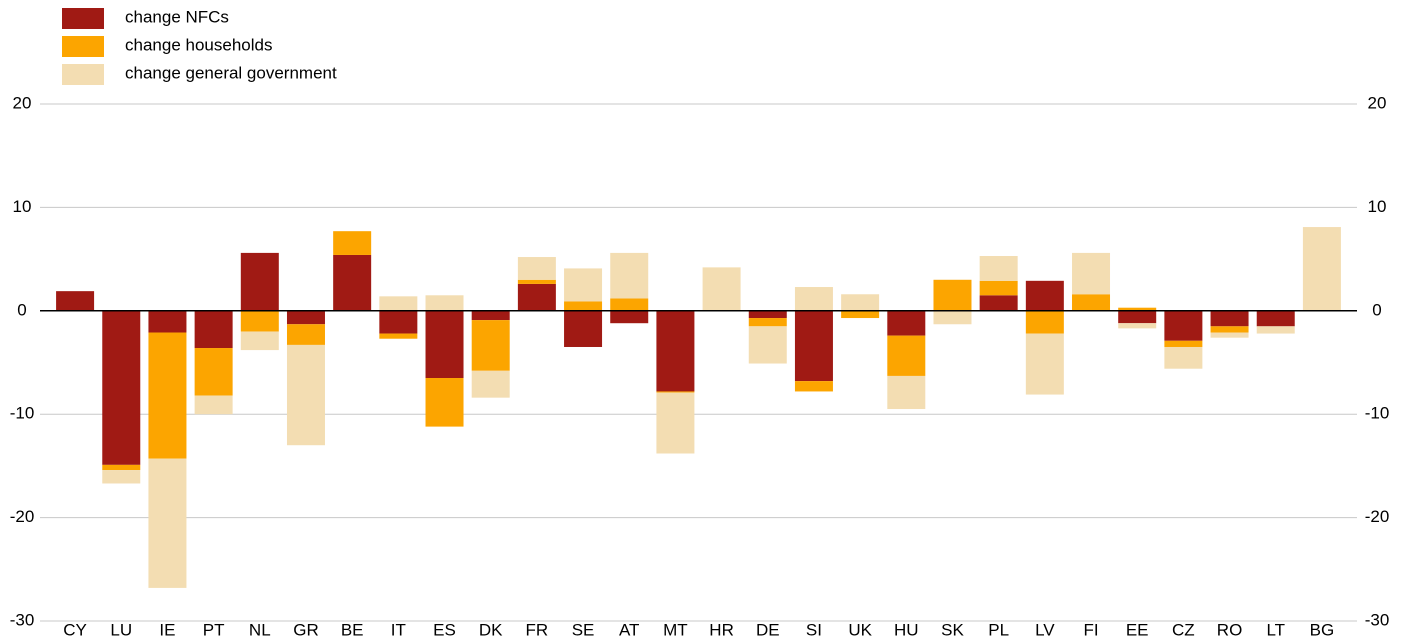 This screenshot has height=644, width=1406. I want to click on y-tick-label: -30, so click(22, 619).